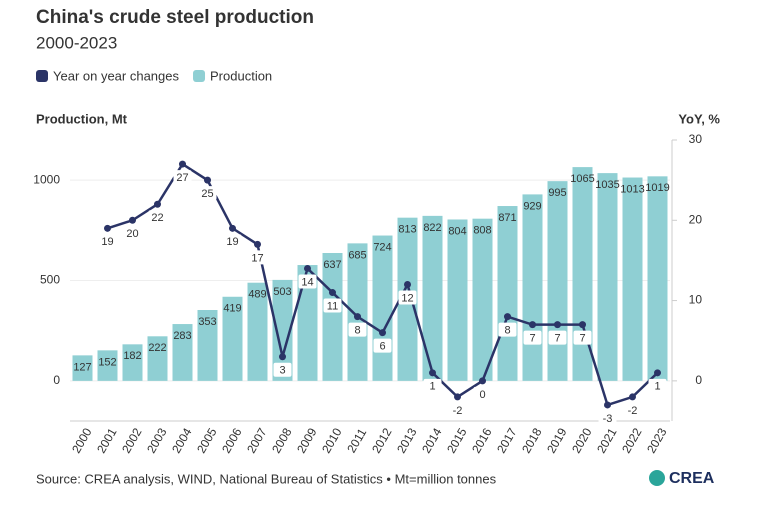 The image size is (770, 505). I want to click on line-value-label: 20, so click(132, 234).